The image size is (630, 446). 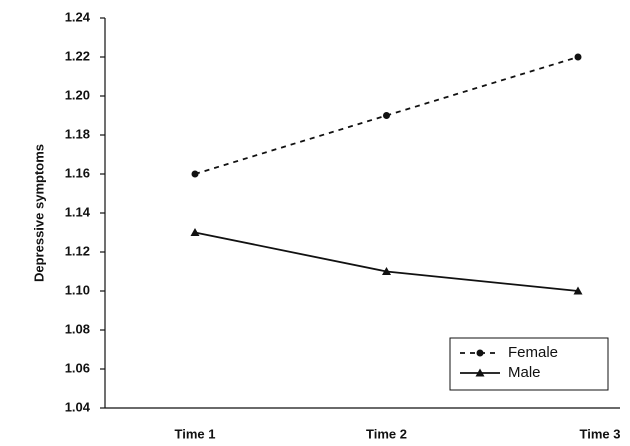 What do you see at coordinates (77, 367) in the screenshot?
I see `y-tick-label: 1.06` at bounding box center [77, 367].